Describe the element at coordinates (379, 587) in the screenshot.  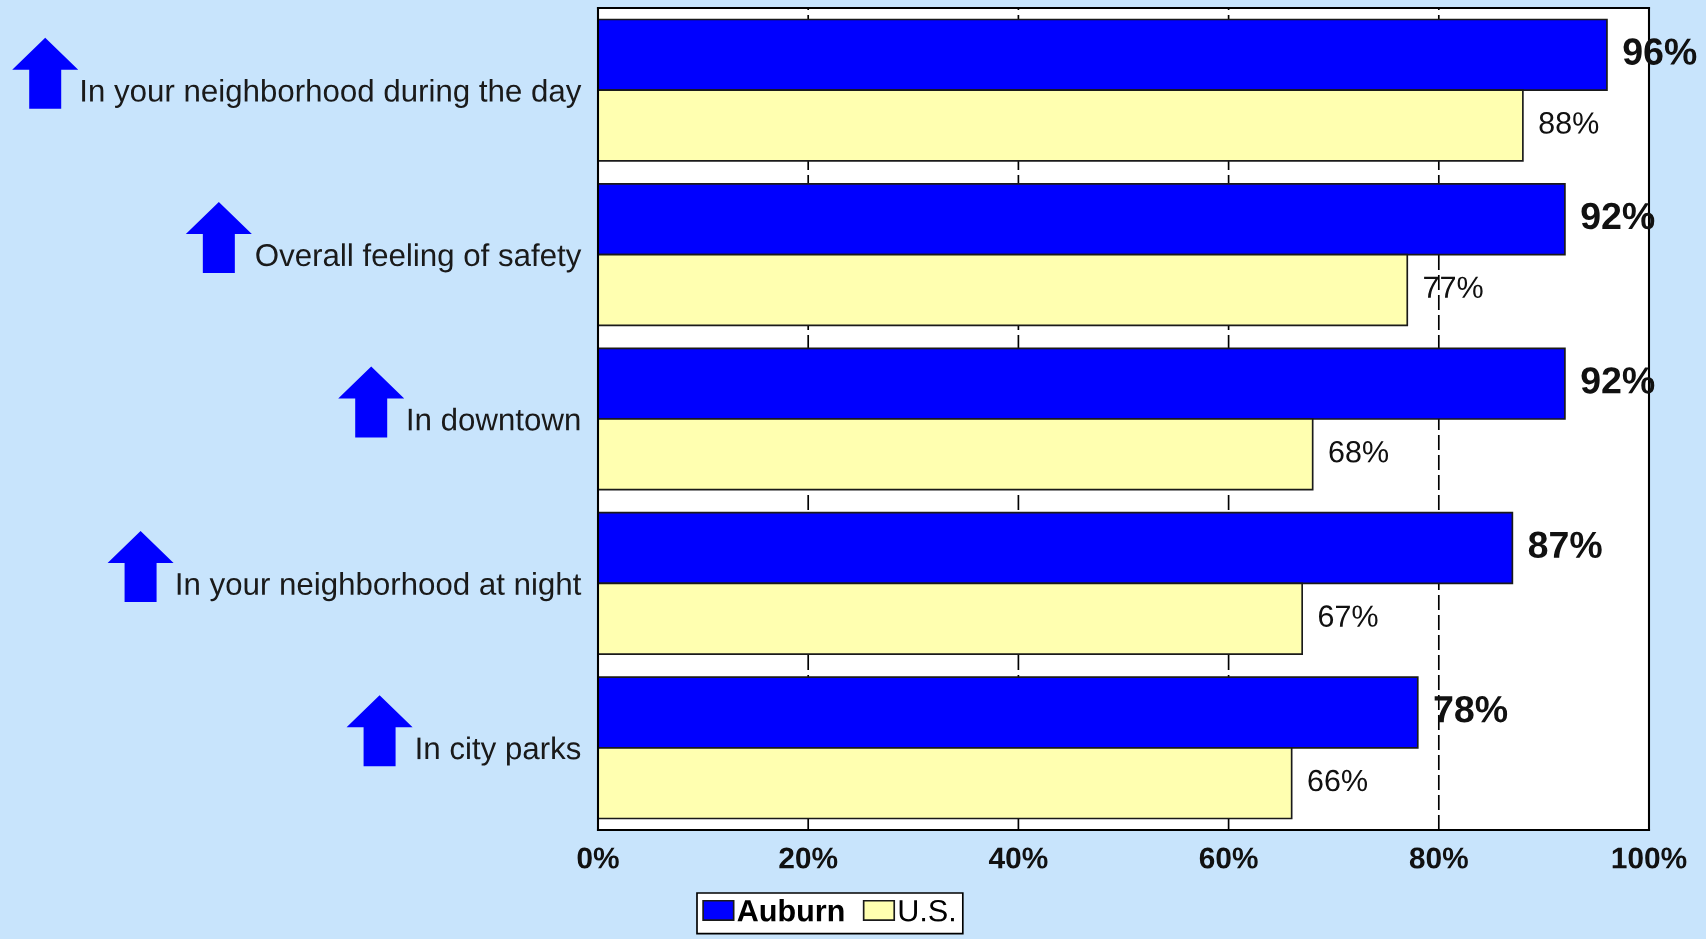
I see `y-tick-label: In your neighborhood at night` at that location.